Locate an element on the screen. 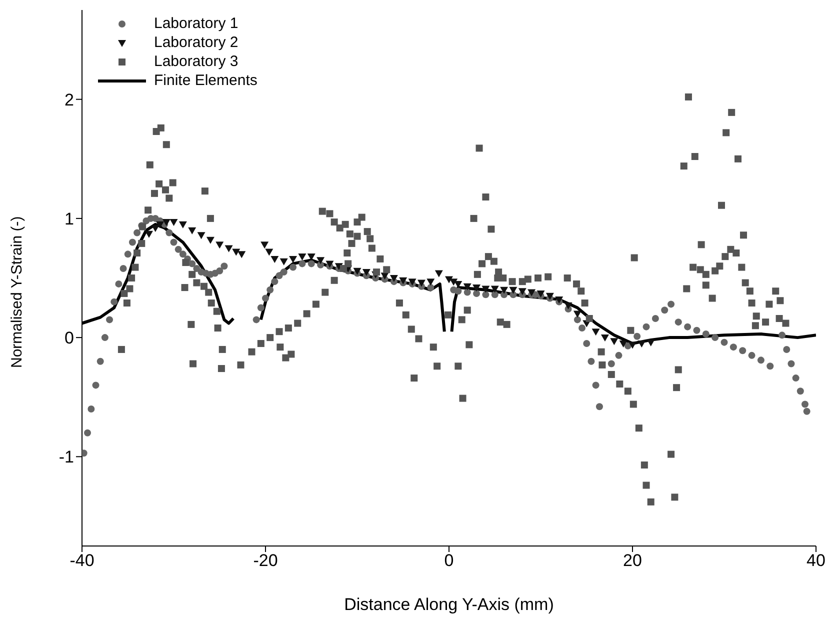 This screenshot has height=624, width=838. legend-label: Laboratory 3 is located at coordinates (196, 61).